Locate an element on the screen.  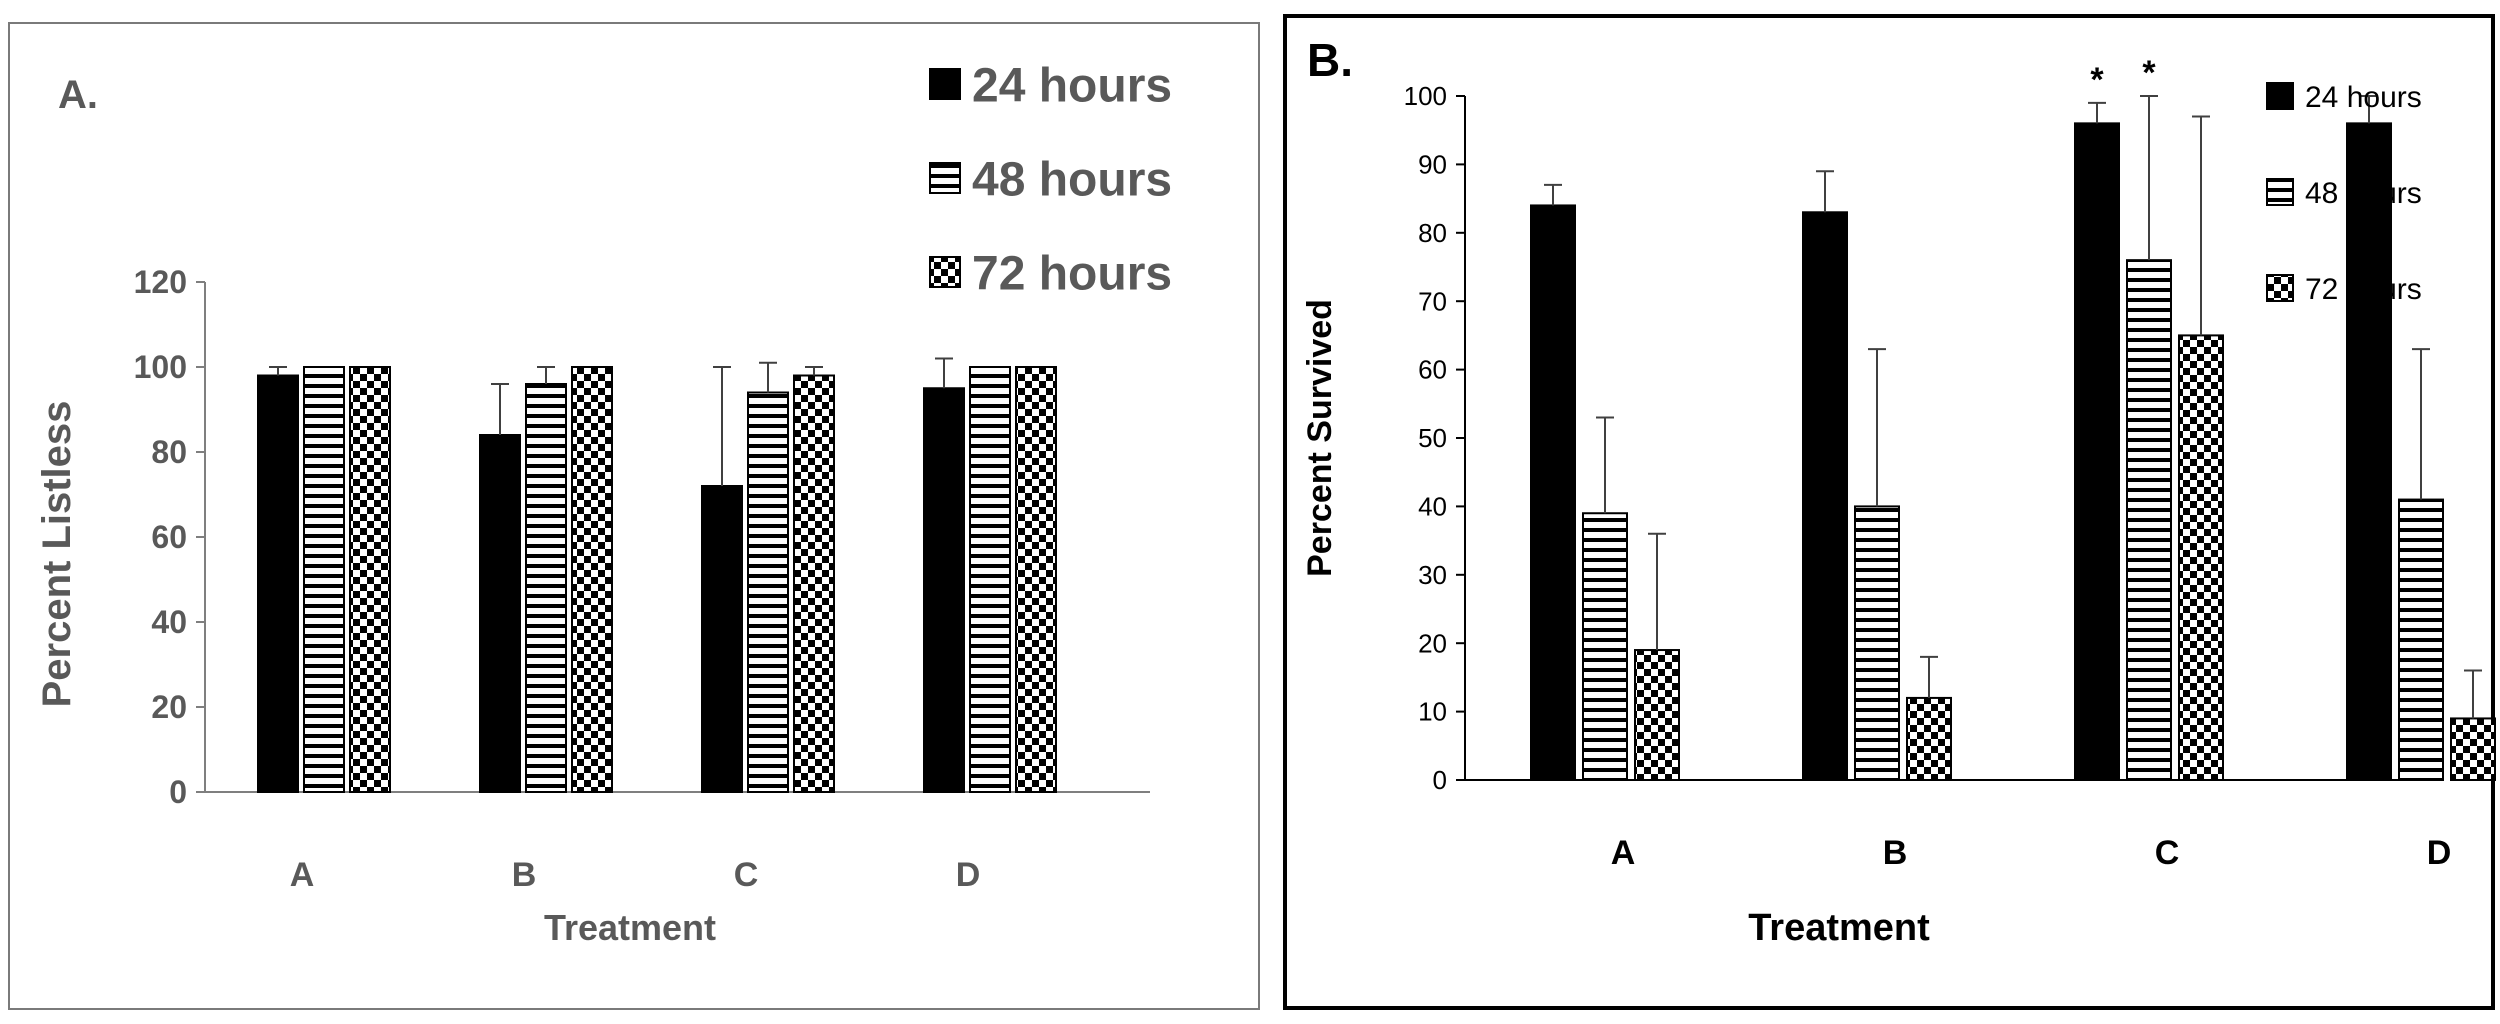
y-axis-label: Percent Listless is located at coordinates (57, 554).